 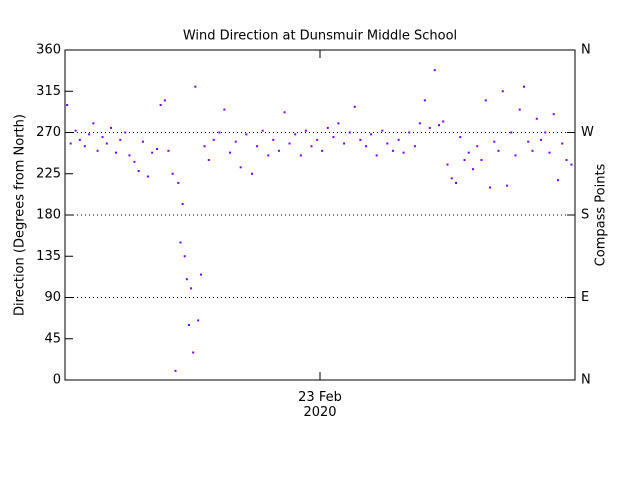 What do you see at coordinates (48, 91) in the screenshot?
I see `y-tick-label: 315` at bounding box center [48, 91].